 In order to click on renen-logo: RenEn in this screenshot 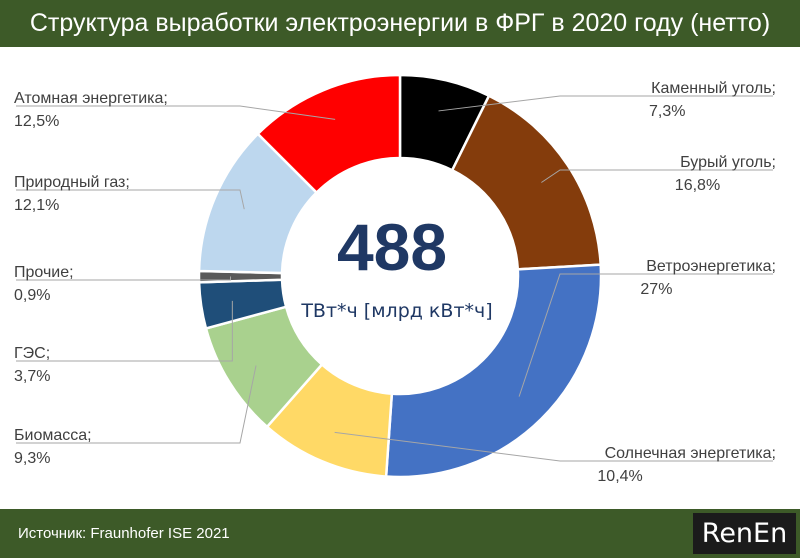, I will do `click(744, 533)`.